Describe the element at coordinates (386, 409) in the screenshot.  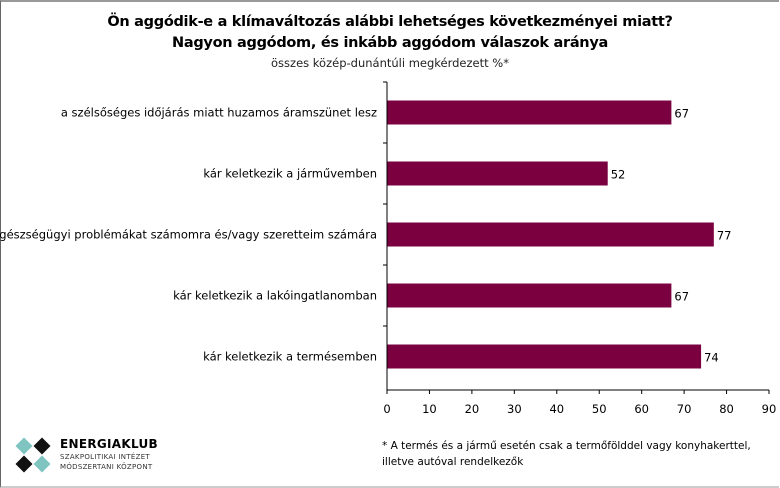
I see `x-tick-label: 0` at that location.